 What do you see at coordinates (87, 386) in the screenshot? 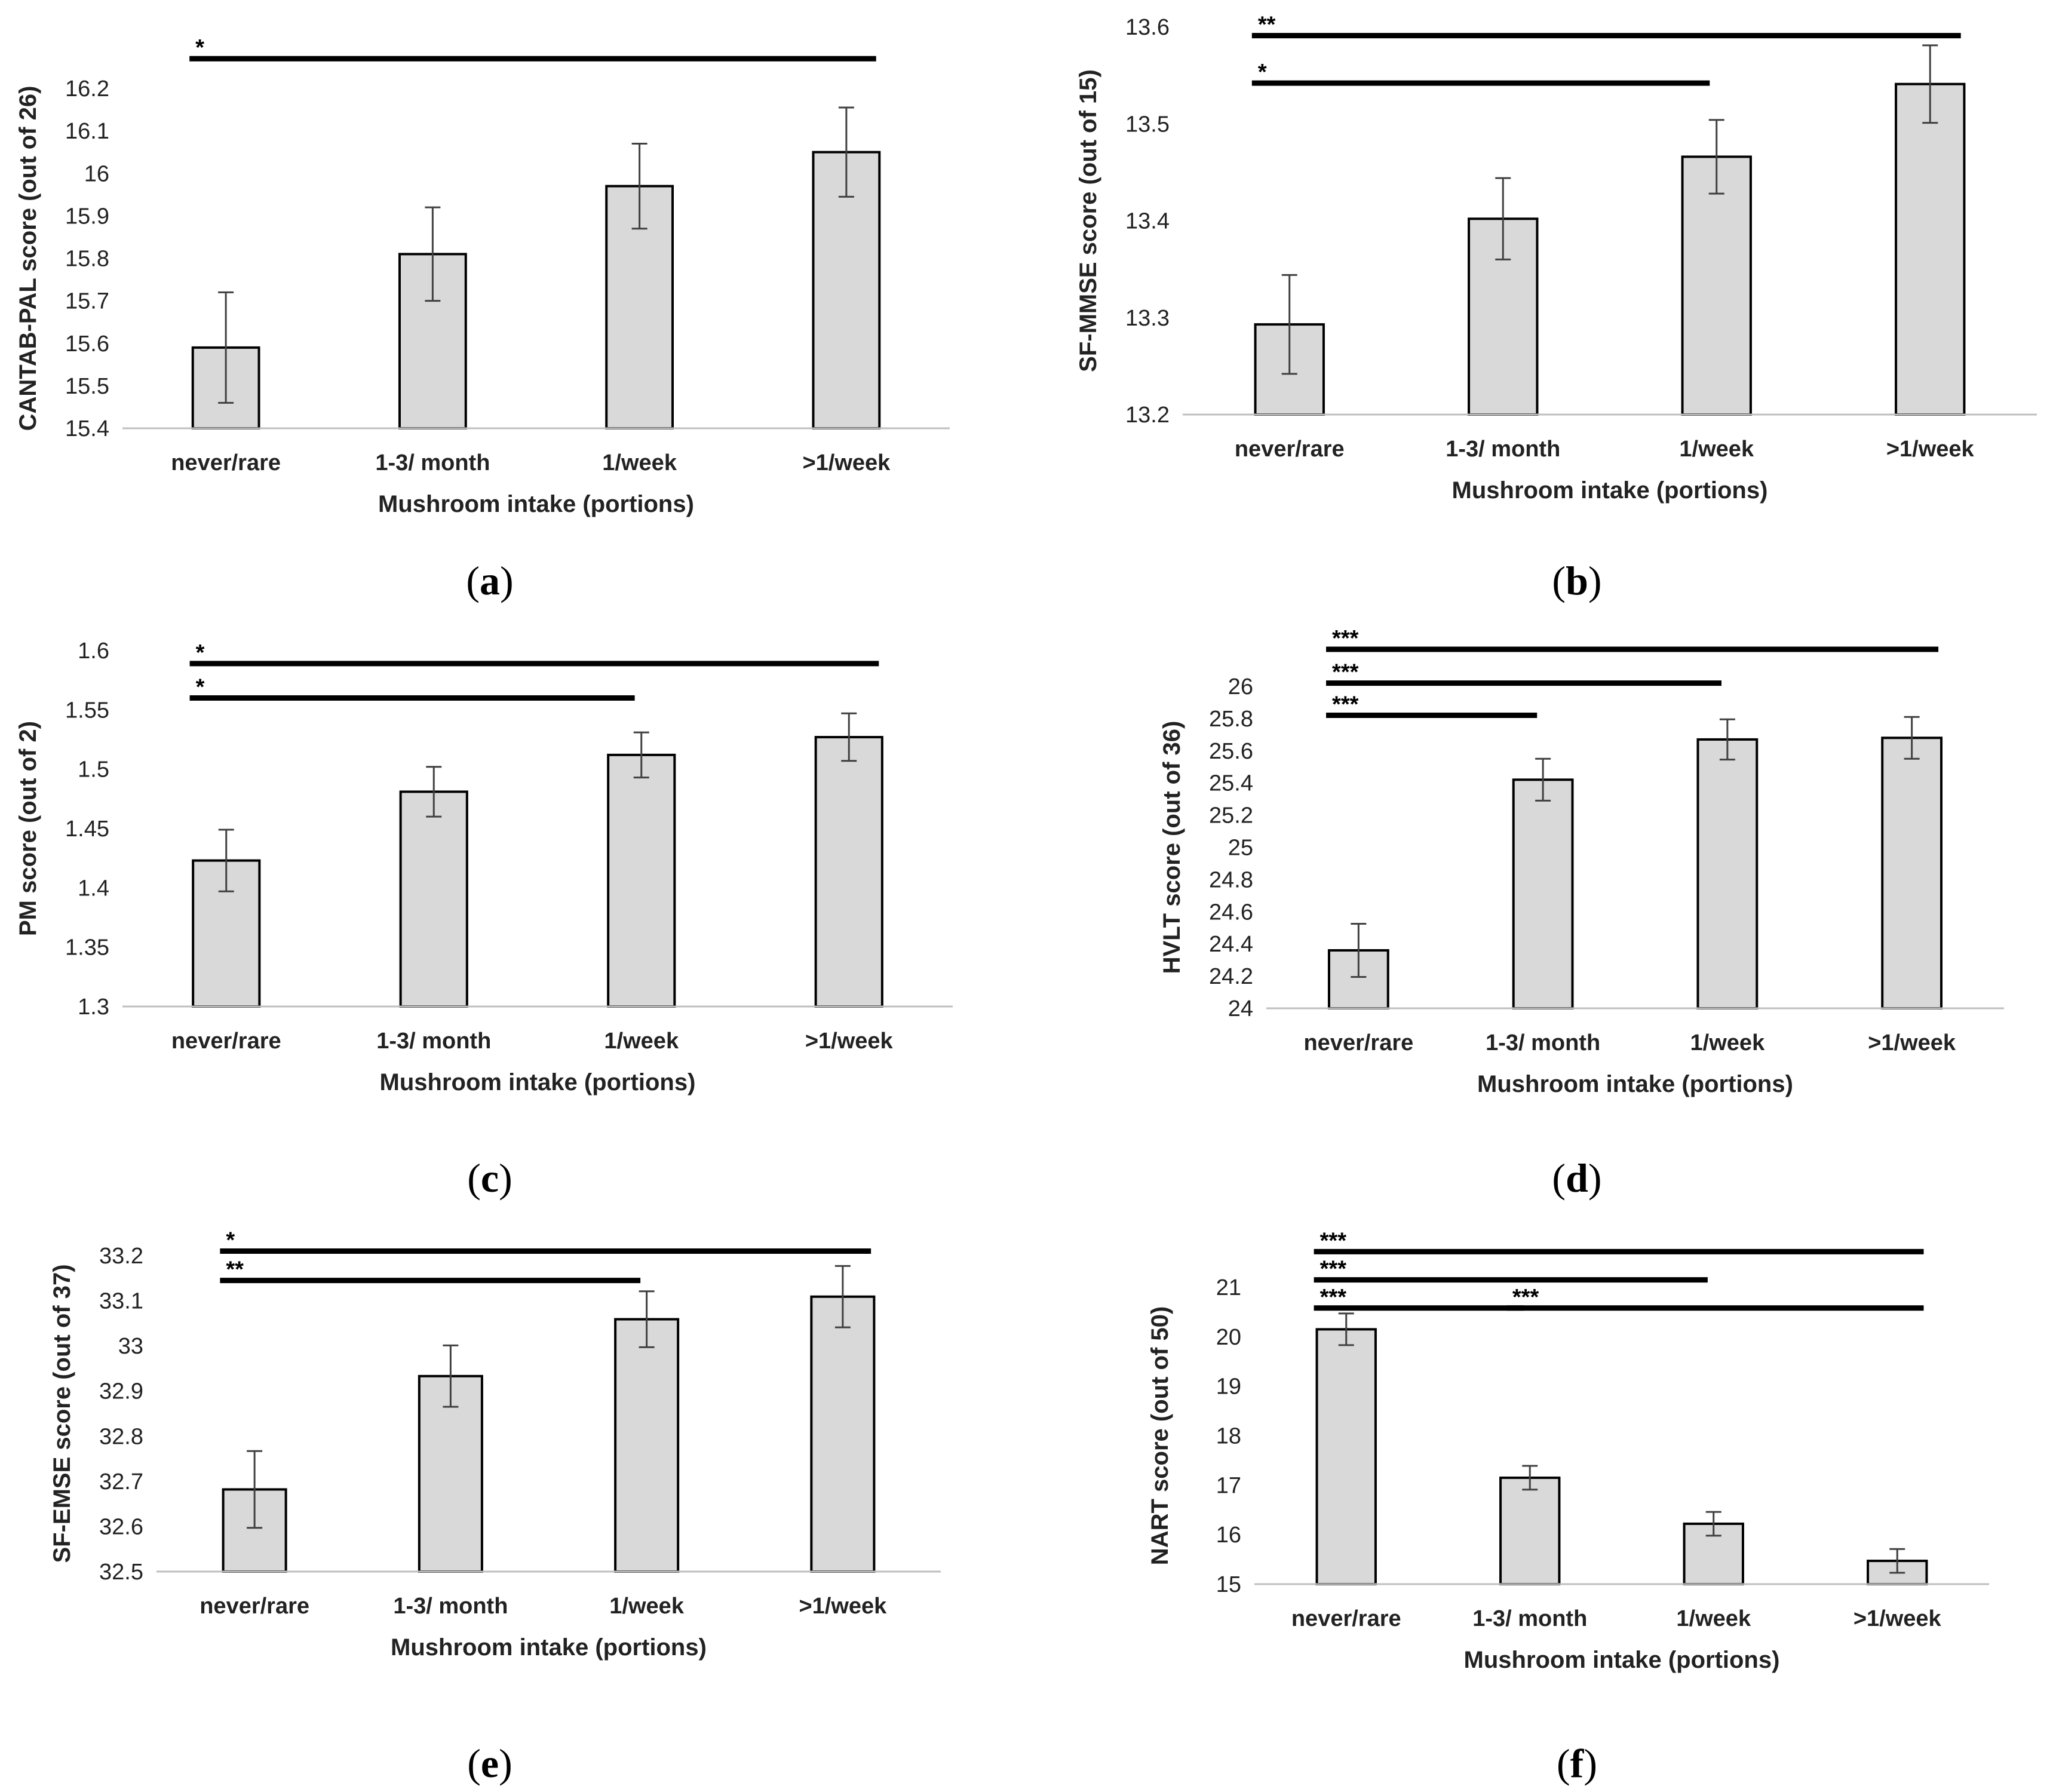
I see `y-tick-label: 15.5` at bounding box center [87, 386].